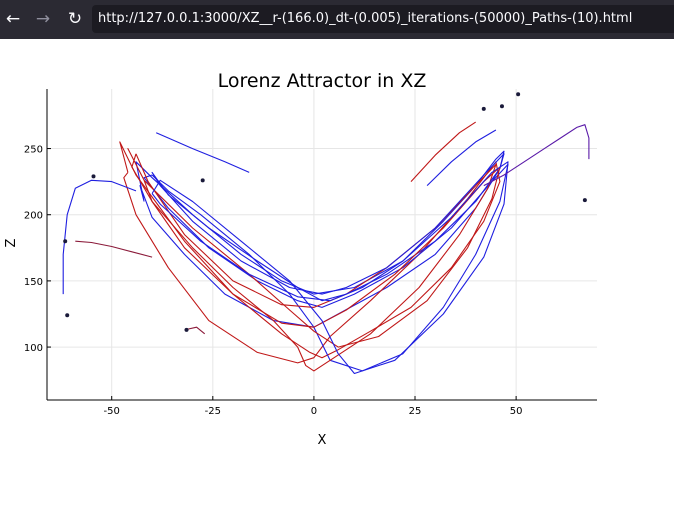 The width and height of the screenshot is (674, 506). I want to click on forward-button: →, so click(43, 19).